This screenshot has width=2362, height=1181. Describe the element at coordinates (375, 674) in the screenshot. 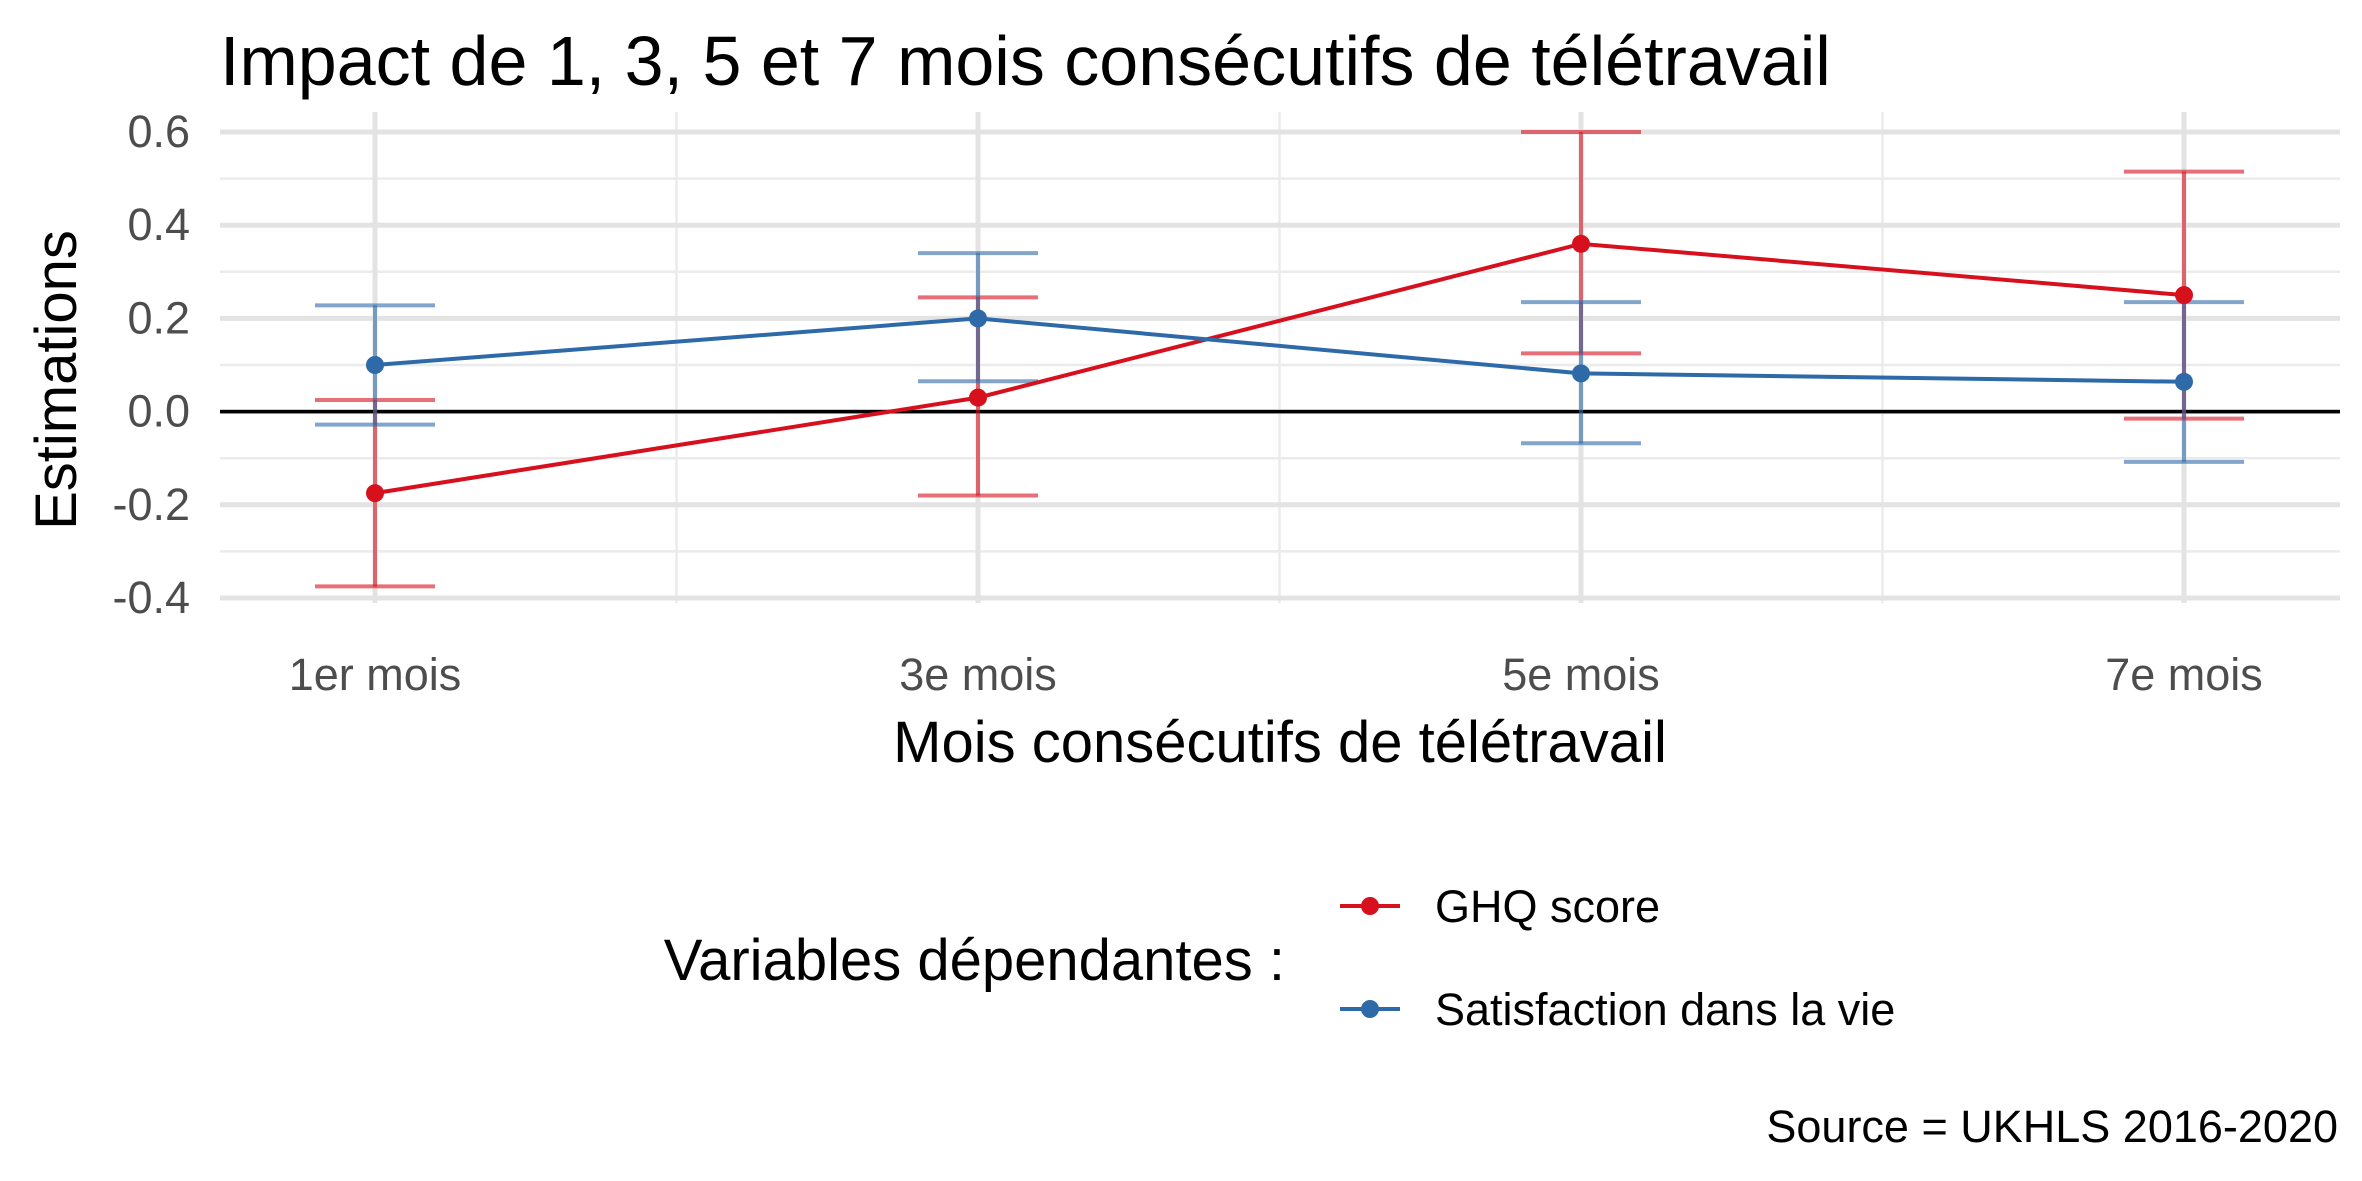

I see `x-tick-label: 1er mois` at that location.